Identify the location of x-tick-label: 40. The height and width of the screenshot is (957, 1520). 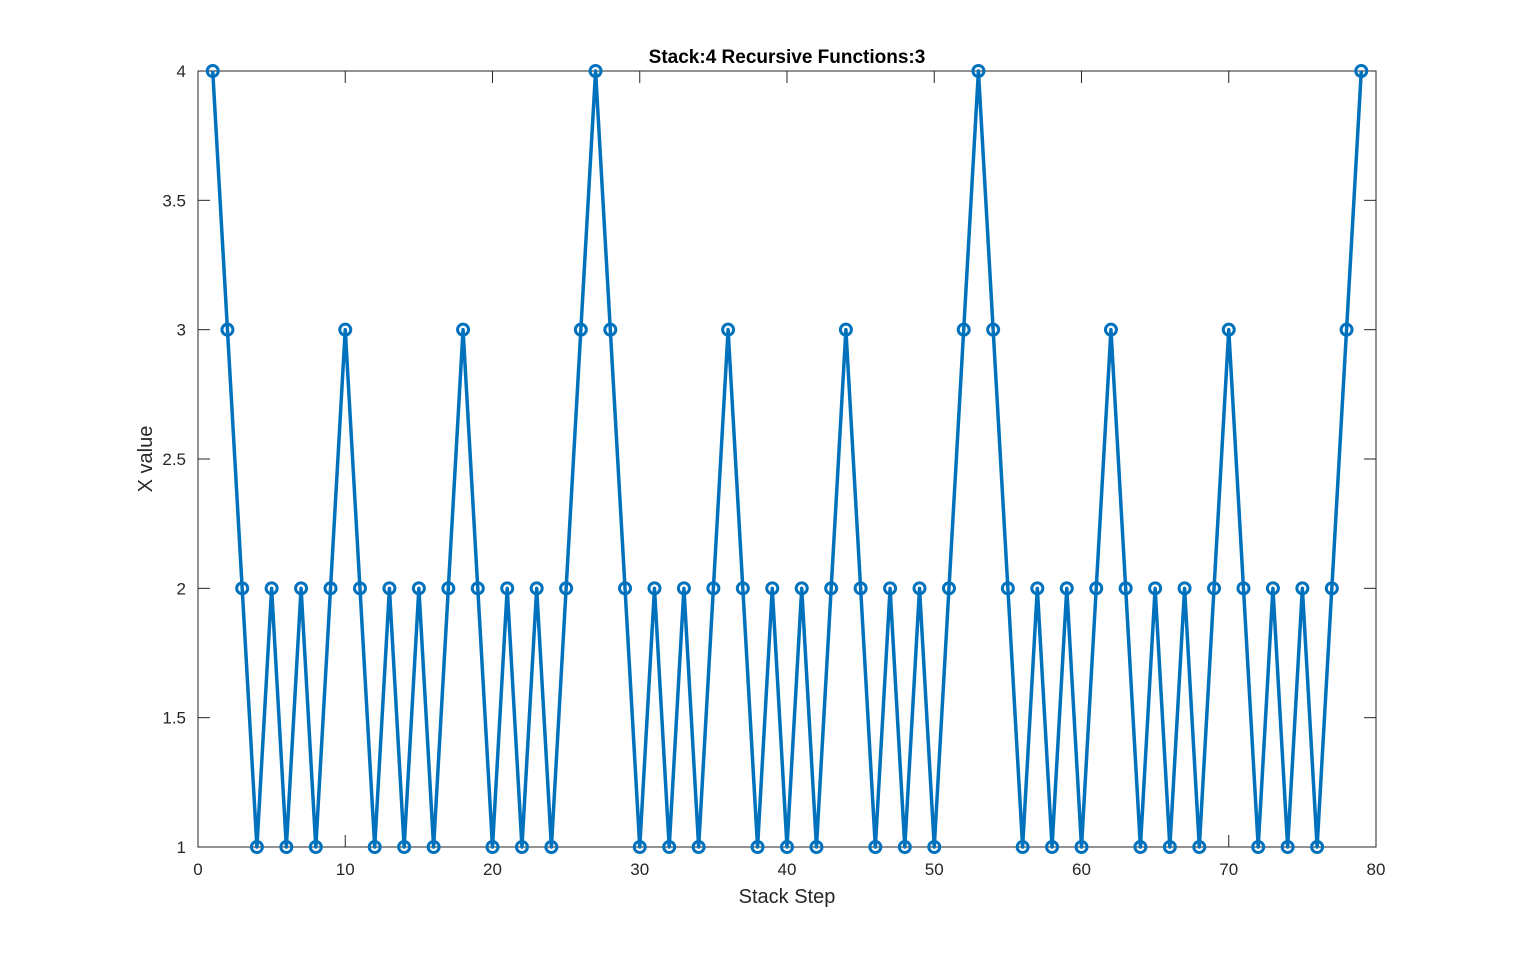
(787, 869).